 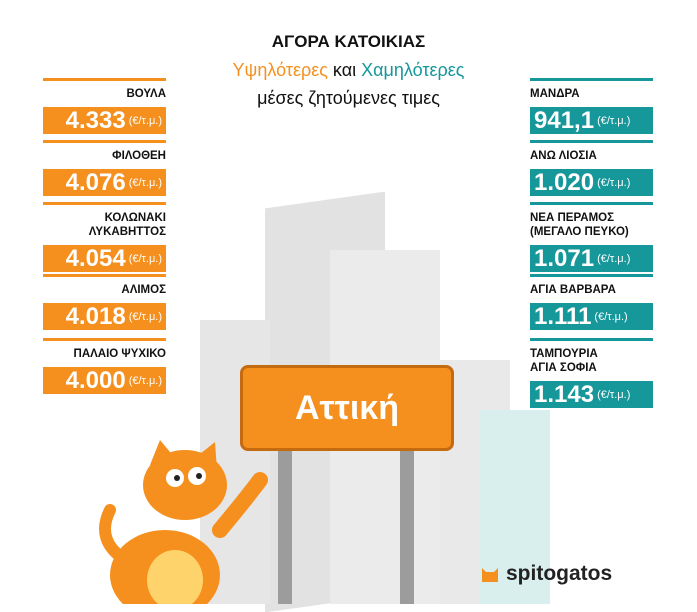 What do you see at coordinates (564, 394) in the screenshot?
I see `price: 1.143` at bounding box center [564, 394].